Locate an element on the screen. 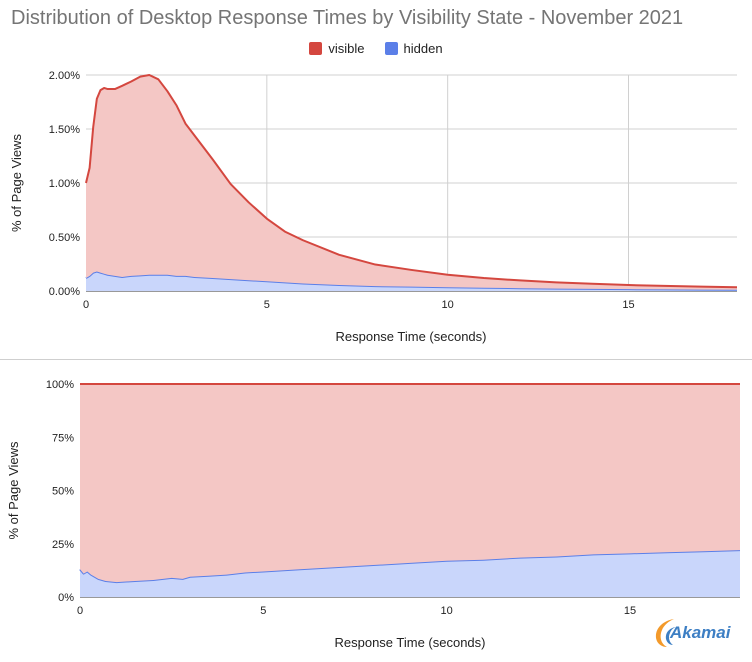 The image size is (752, 662). legend: visible hidden is located at coordinates (376, 48).